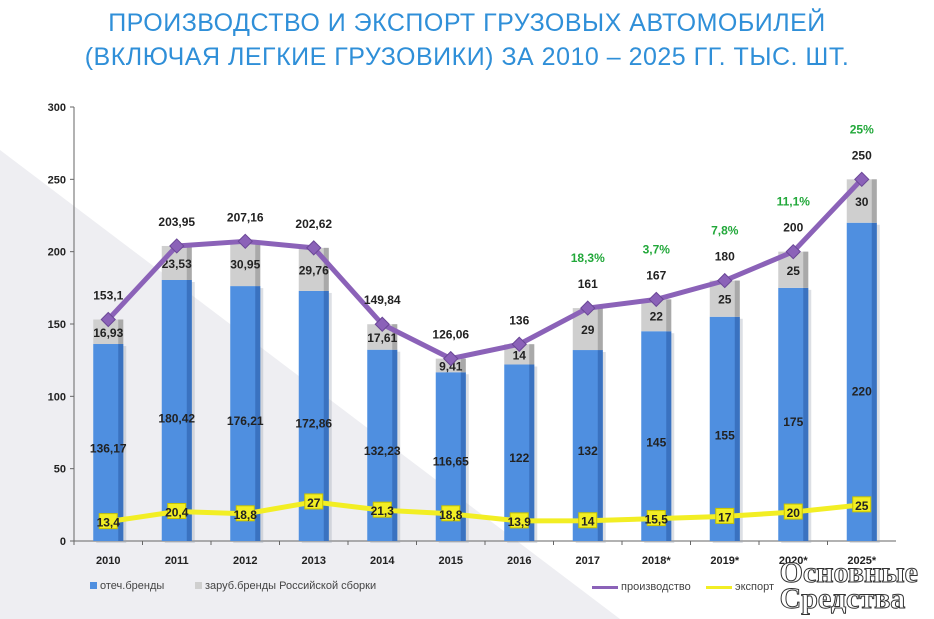  Describe the element at coordinates (656, 587) in the screenshot. I see `legend-production-label: производство` at that location.